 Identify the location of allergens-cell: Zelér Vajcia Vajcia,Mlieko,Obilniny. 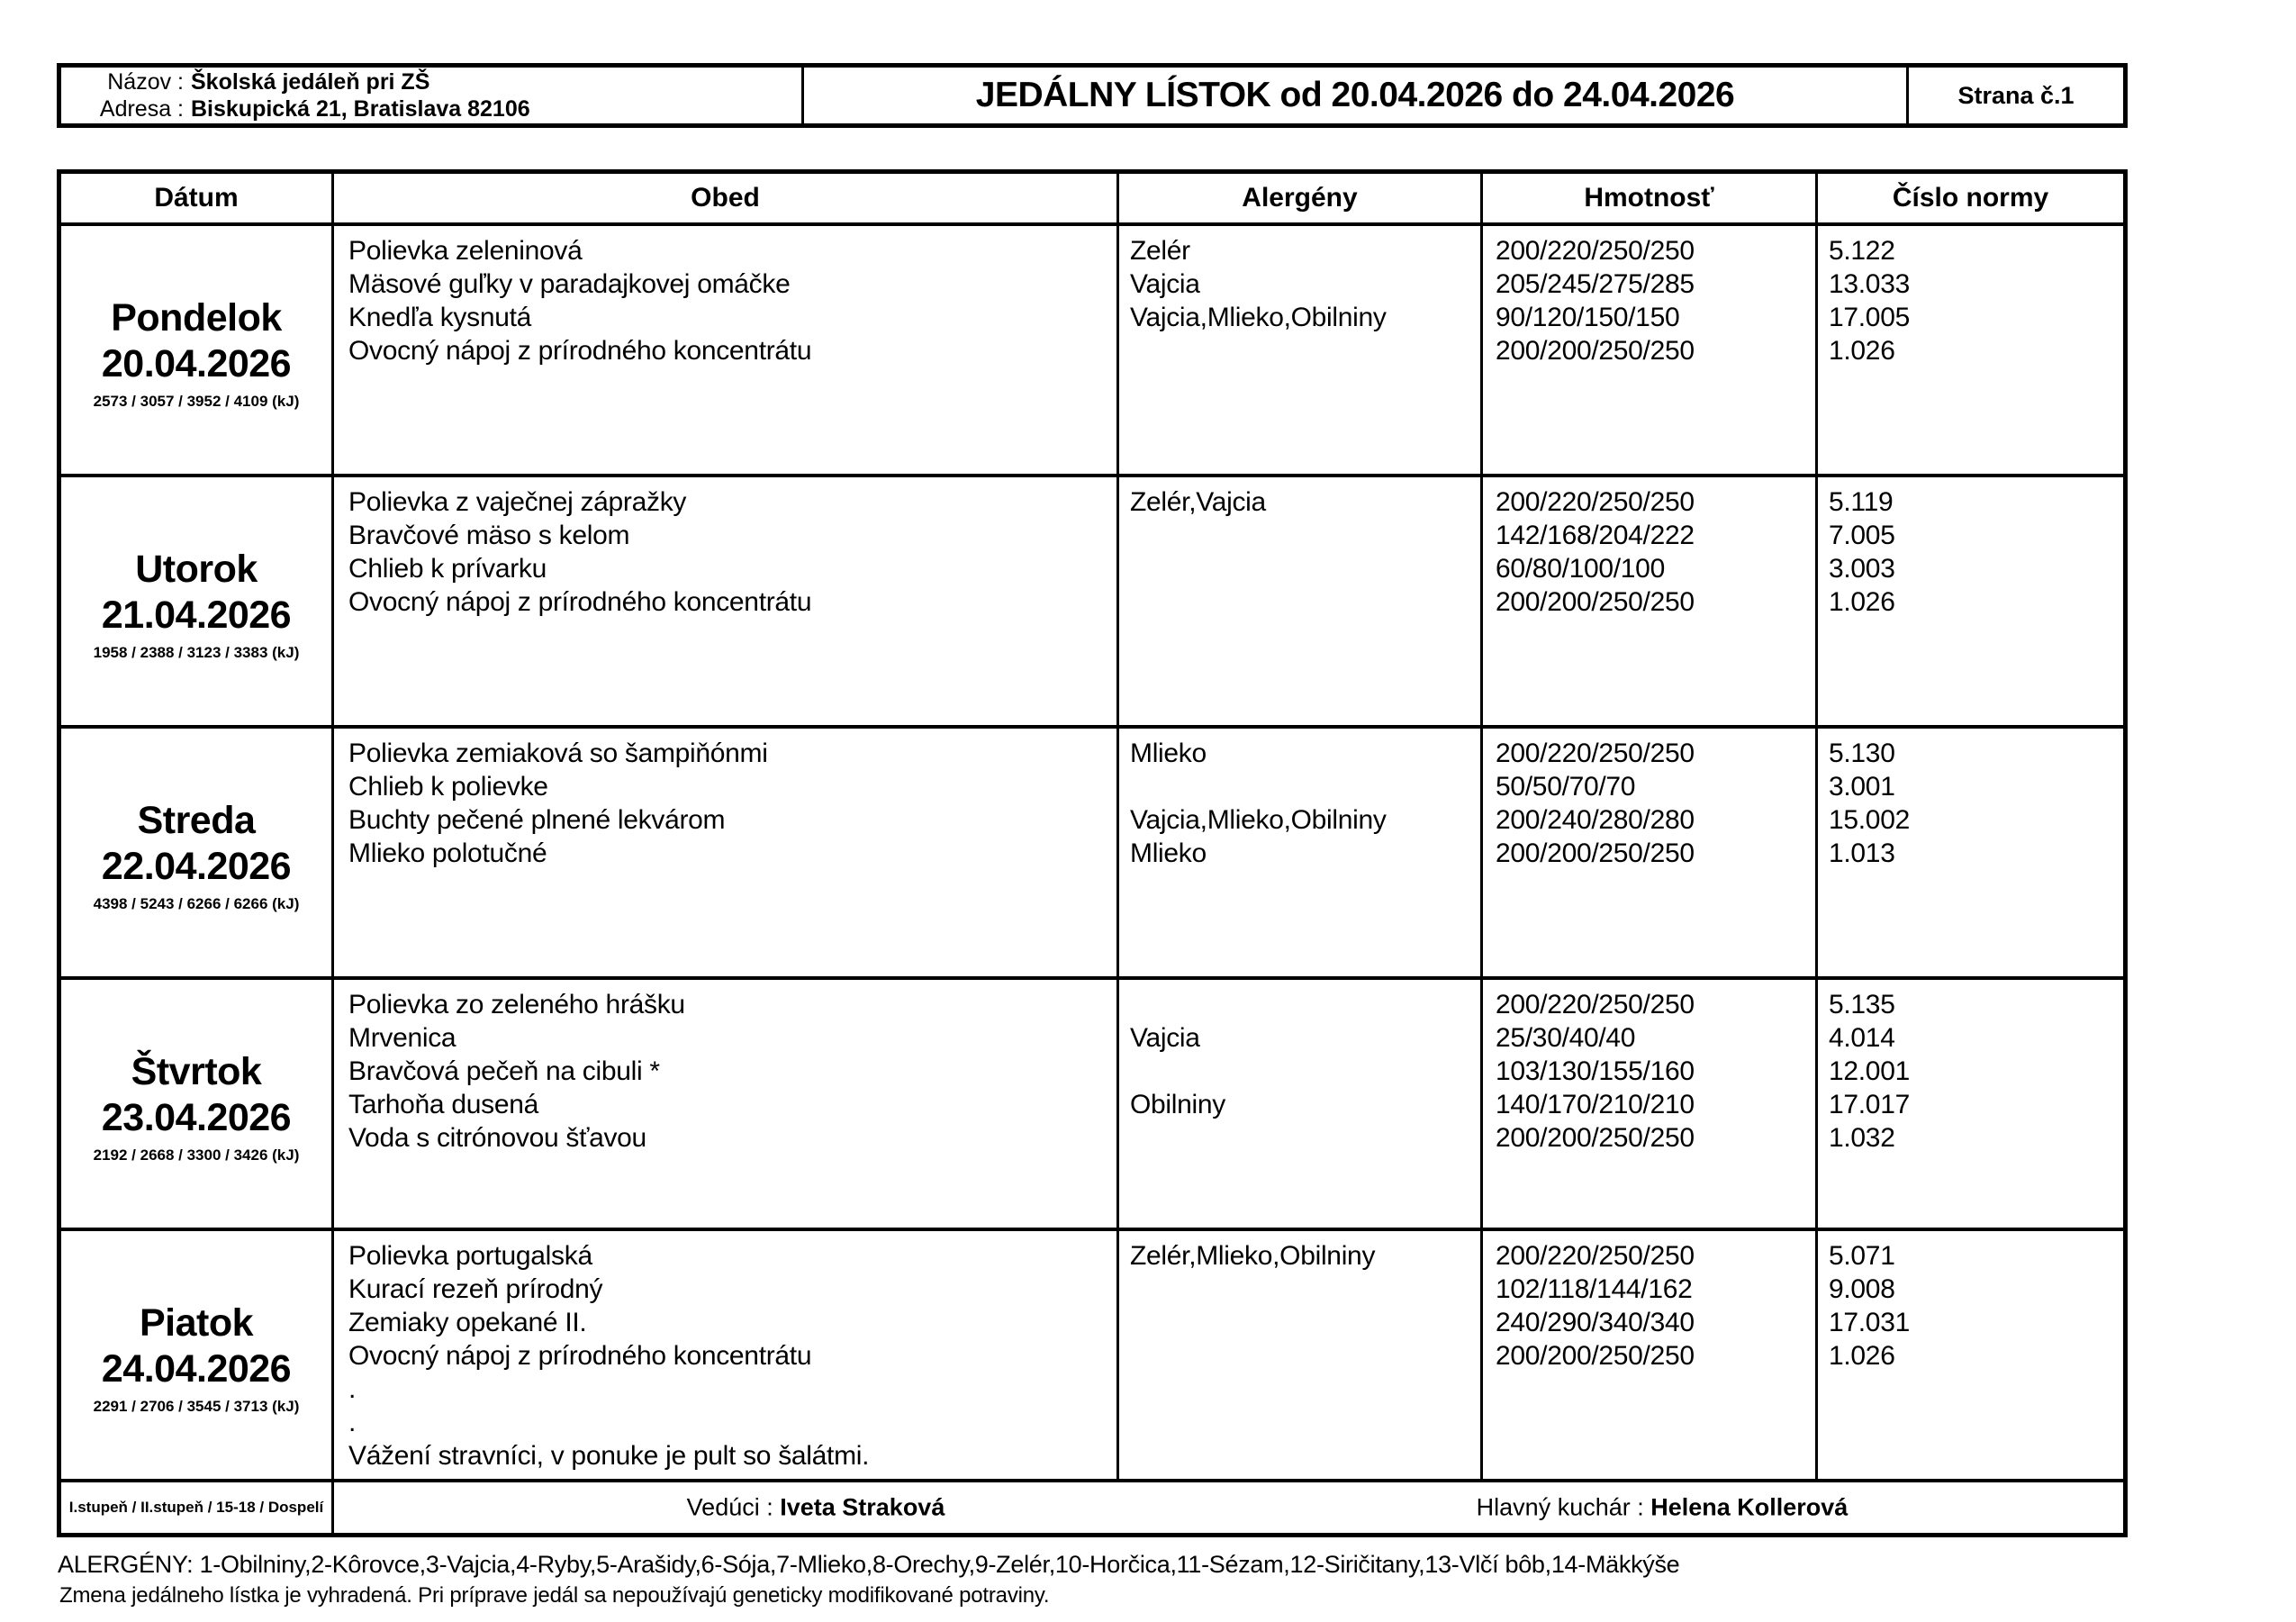
(1301, 351).